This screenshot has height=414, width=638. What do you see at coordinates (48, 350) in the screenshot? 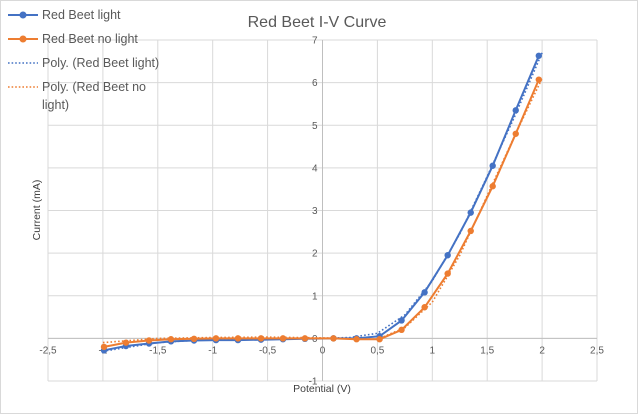
I see `x-tick-label: -2,5` at bounding box center [48, 350].